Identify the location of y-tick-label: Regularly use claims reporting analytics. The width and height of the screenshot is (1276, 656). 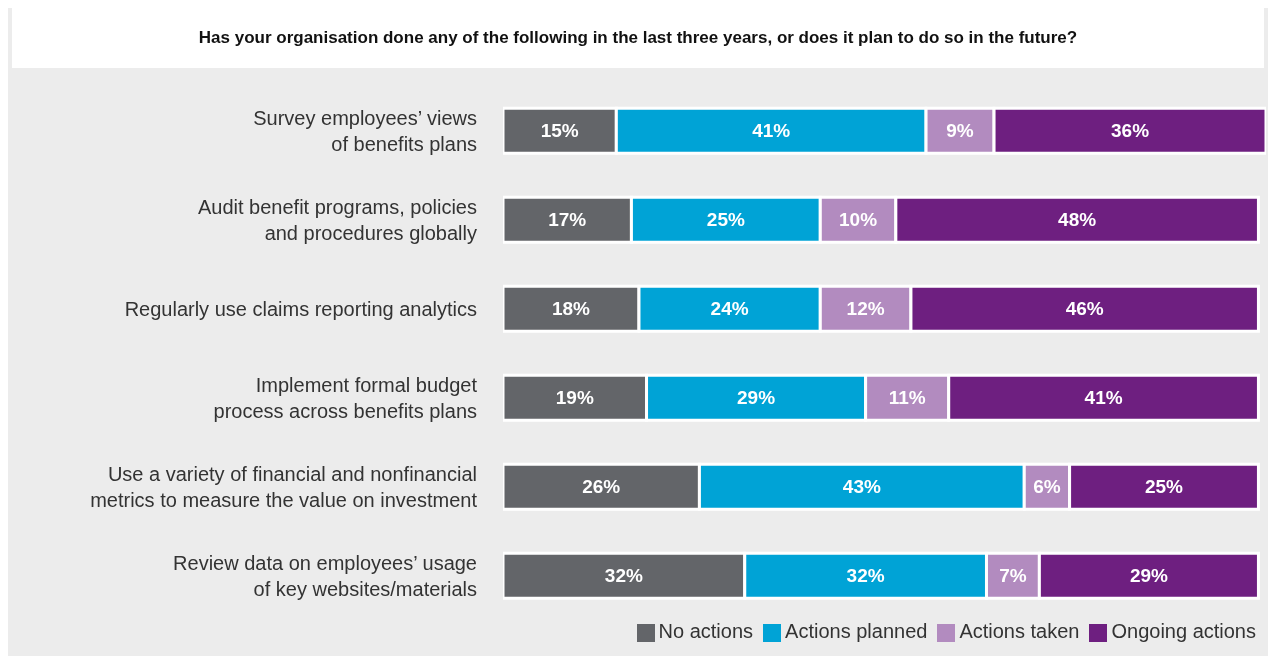
(300, 308).